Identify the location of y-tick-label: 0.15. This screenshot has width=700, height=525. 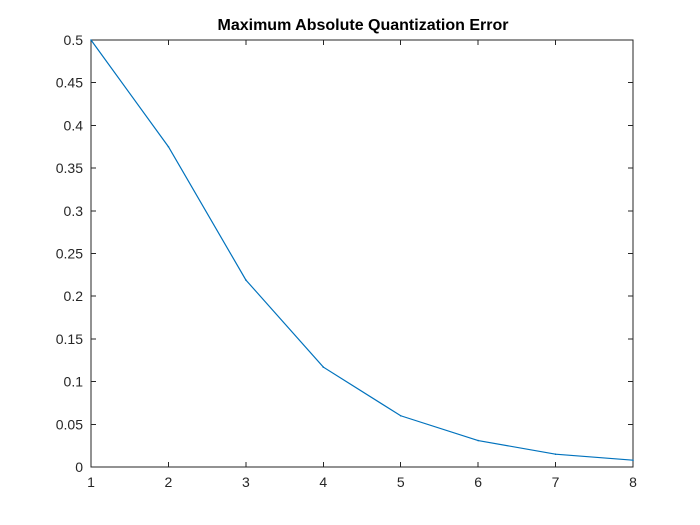
(69, 339).